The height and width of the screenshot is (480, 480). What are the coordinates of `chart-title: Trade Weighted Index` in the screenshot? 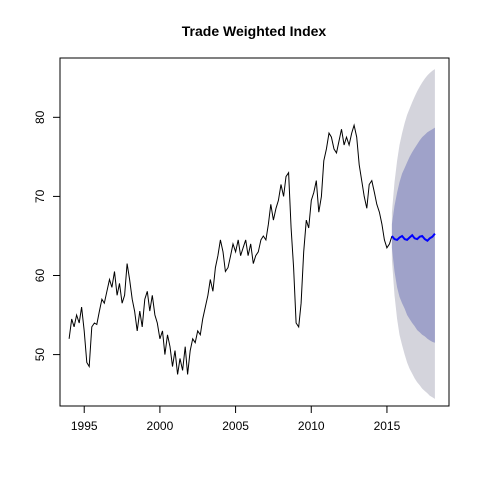 It's located at (254, 31).